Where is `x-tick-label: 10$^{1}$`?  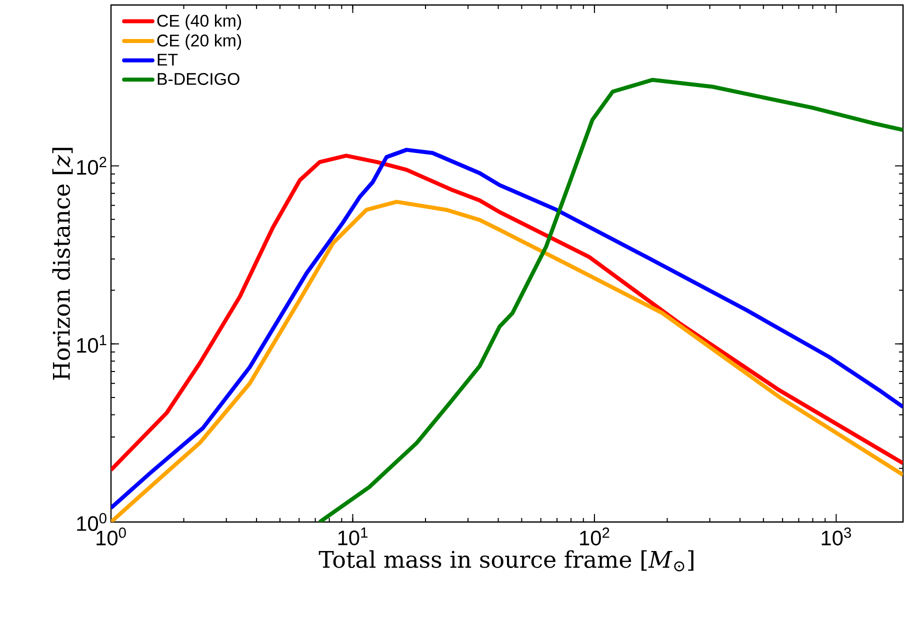 x-tick-label: 10$^{1}$ is located at coordinates (353, 537).